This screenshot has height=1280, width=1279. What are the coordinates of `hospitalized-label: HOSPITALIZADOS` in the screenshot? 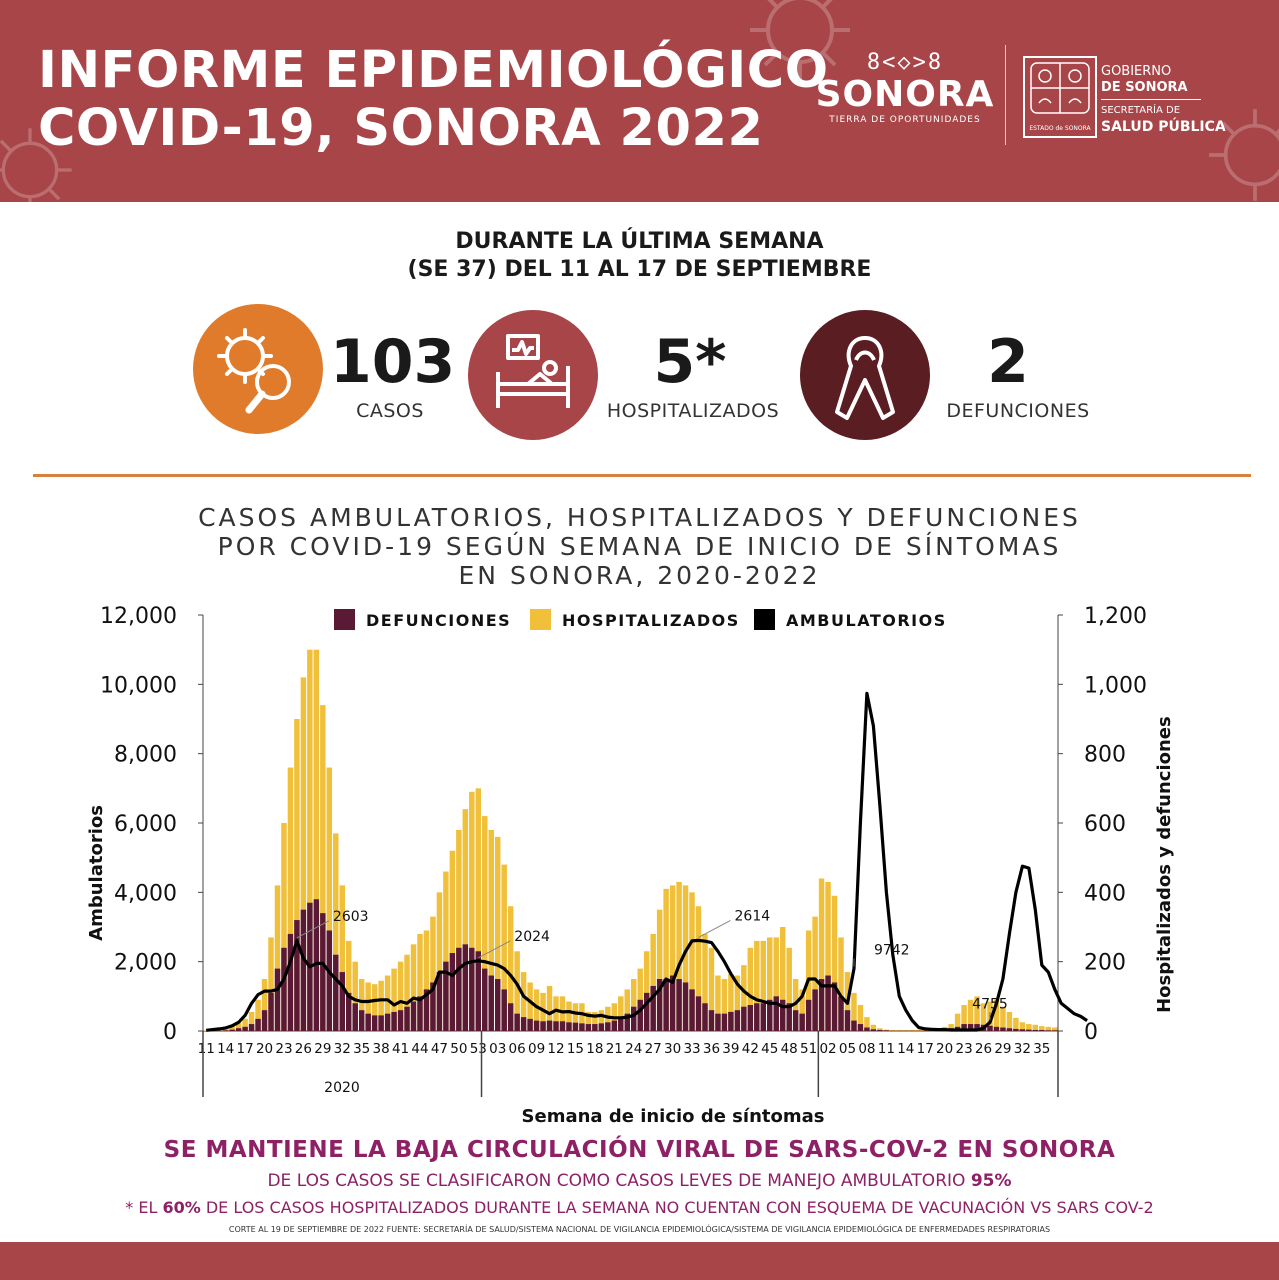 It's located at (693, 411).